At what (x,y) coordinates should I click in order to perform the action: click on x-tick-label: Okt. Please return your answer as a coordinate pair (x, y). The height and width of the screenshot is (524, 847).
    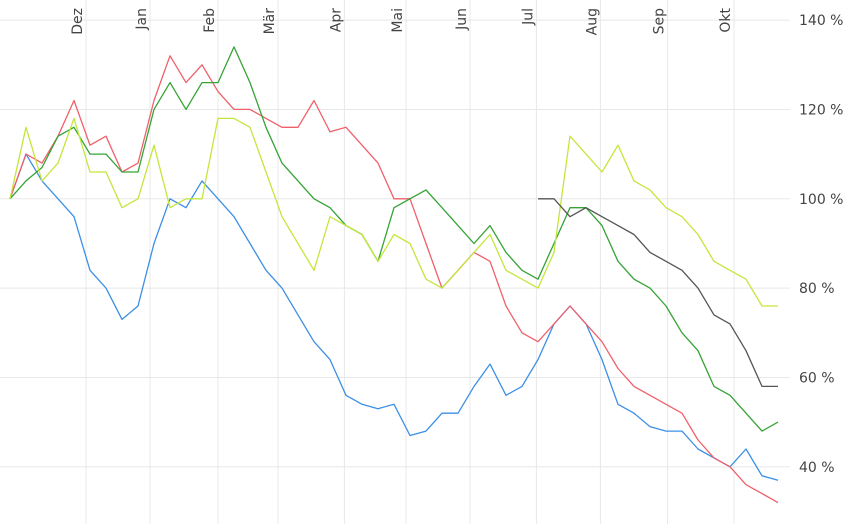
    Looking at the image, I should click on (726, 19).